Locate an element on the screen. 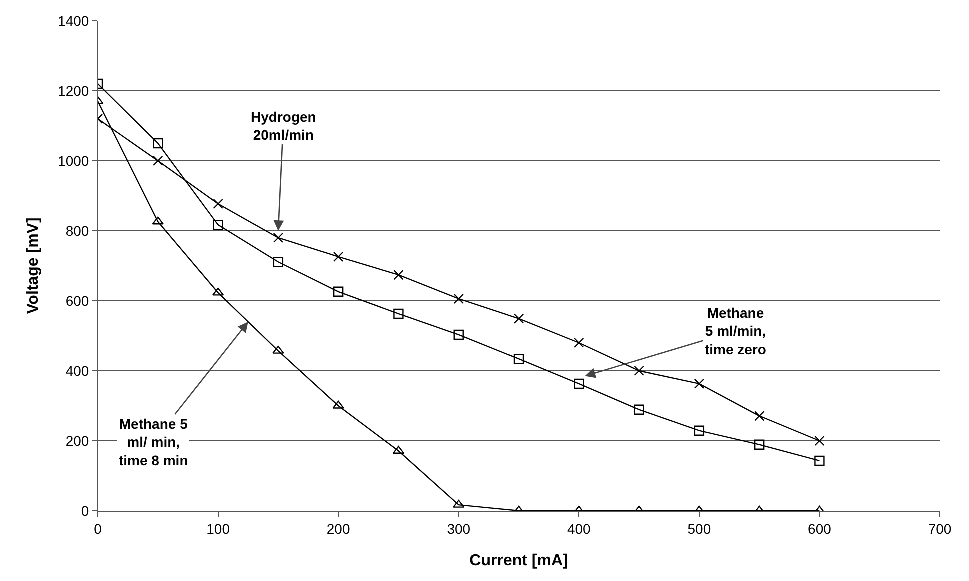  x-tick-label: 100 is located at coordinates (218, 528).